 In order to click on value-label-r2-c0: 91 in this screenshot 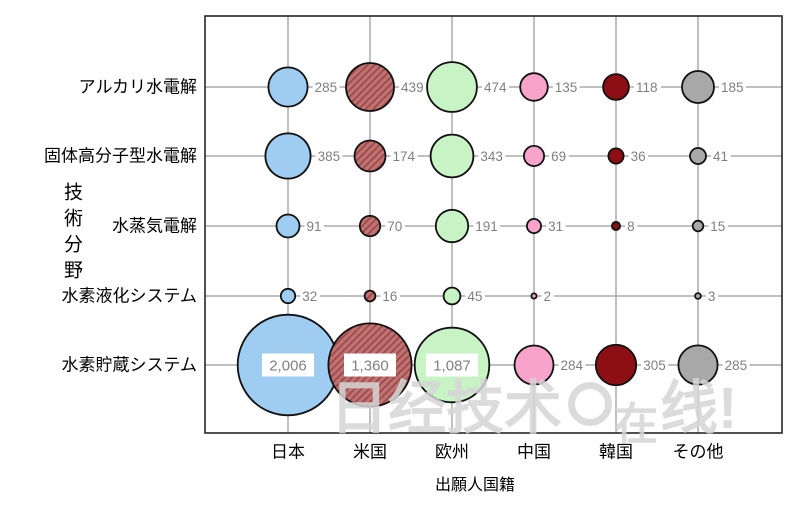, I will do `click(313, 226)`.